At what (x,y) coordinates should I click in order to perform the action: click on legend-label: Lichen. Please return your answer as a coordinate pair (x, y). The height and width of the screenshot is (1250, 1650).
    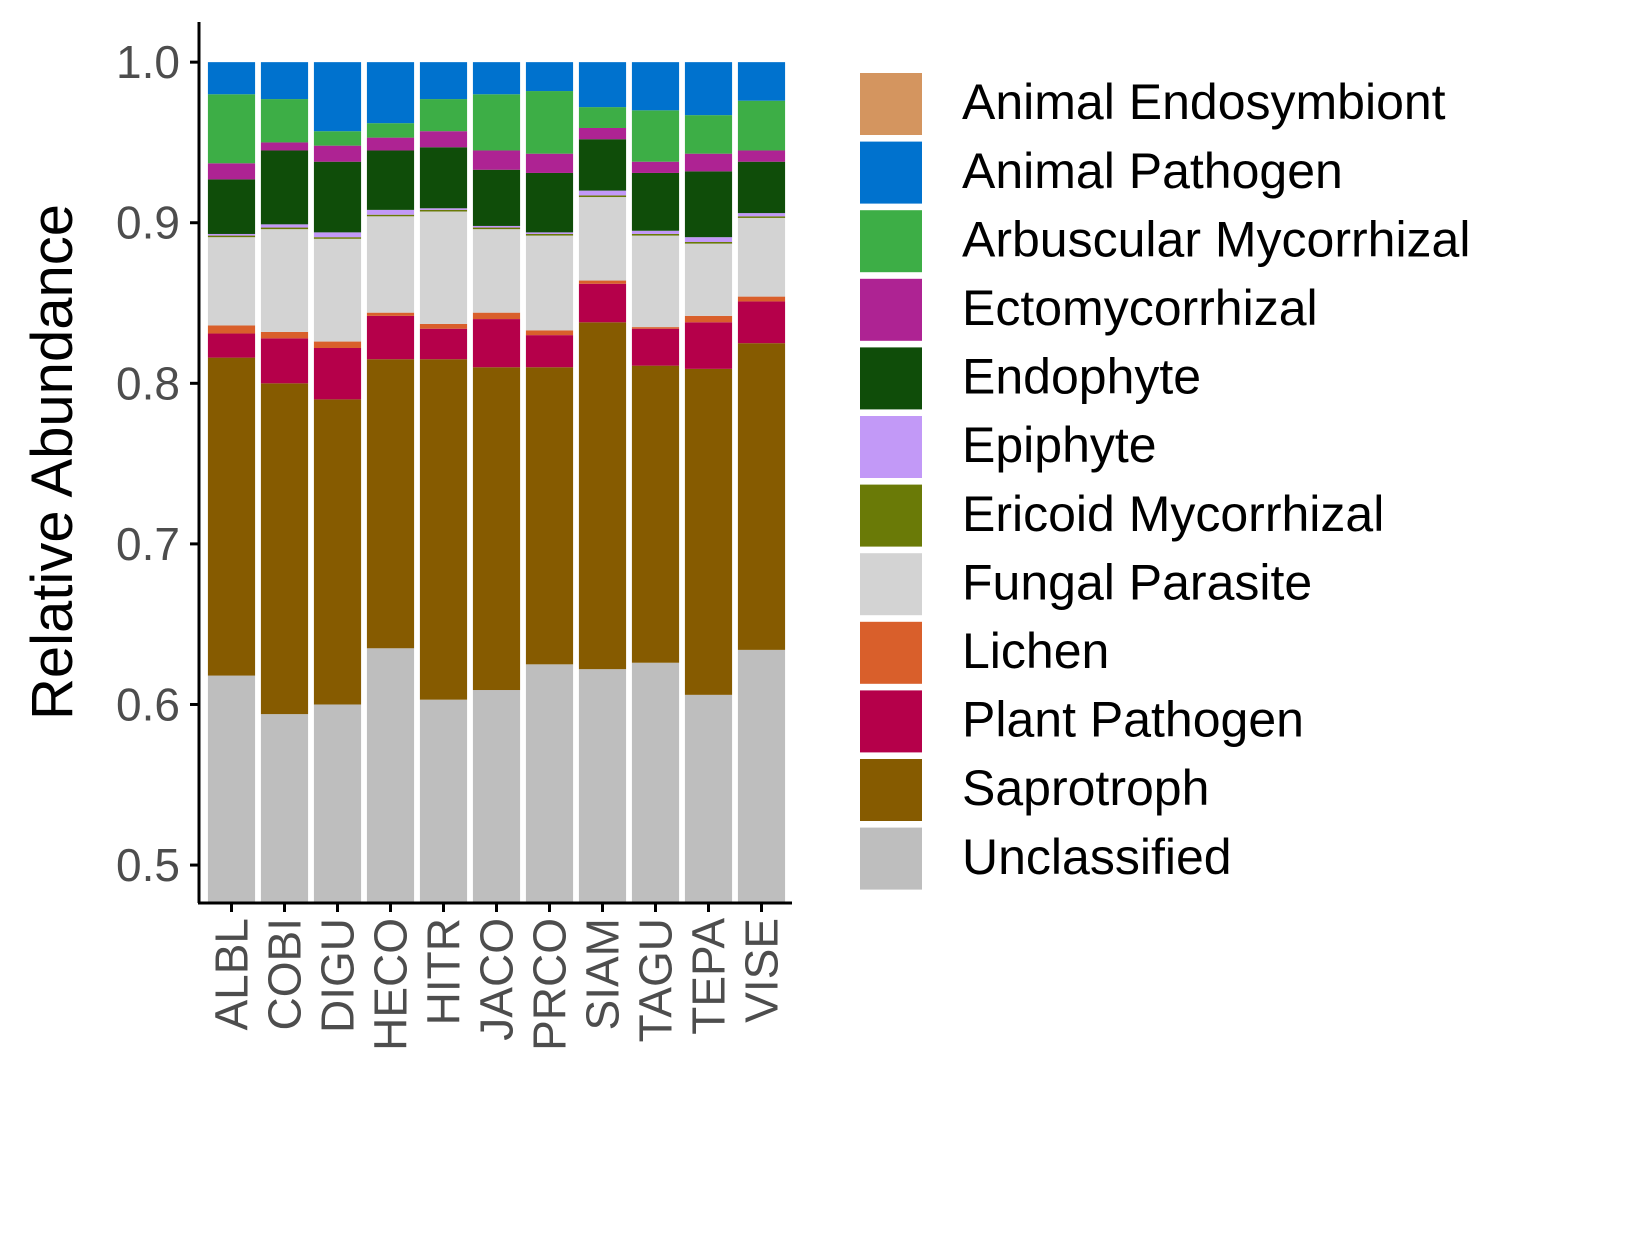
    Looking at the image, I should click on (1035, 651).